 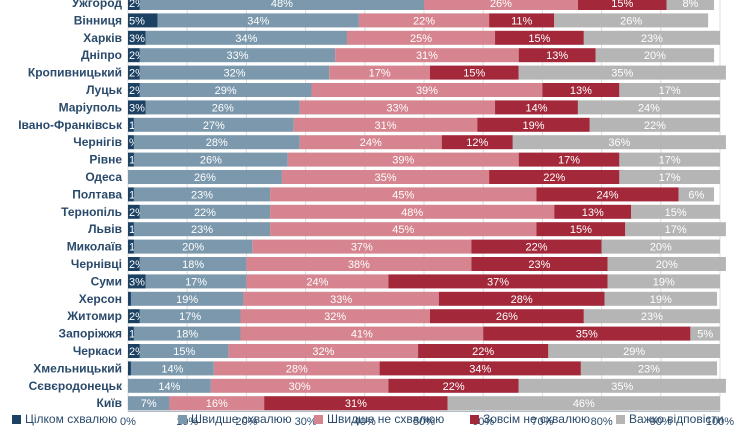 What do you see at coordinates (522, 300) in the screenshot?
I see `data-label: 28%` at bounding box center [522, 300].